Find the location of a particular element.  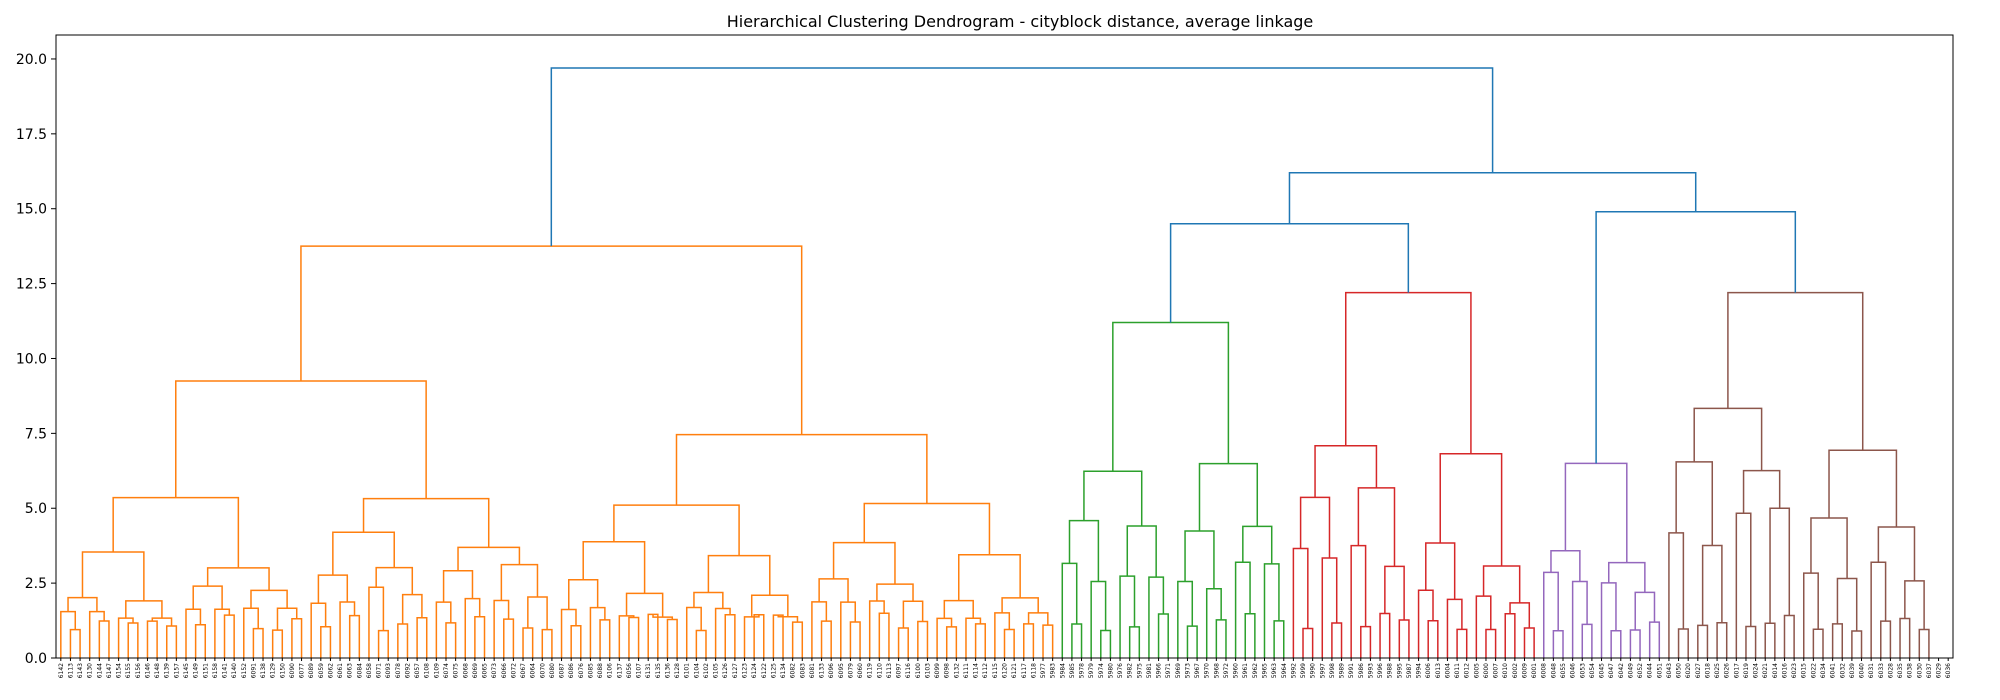

leaf-label: 5974 is located at coordinates (1101, 670).